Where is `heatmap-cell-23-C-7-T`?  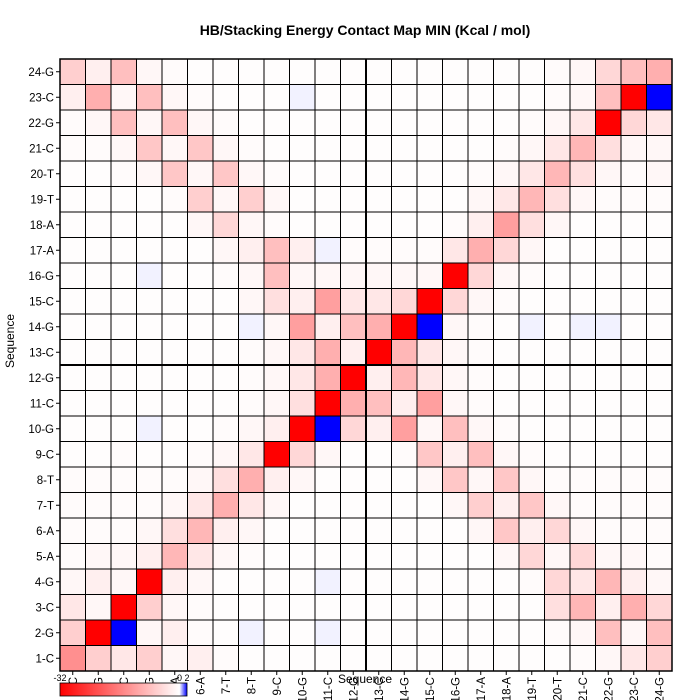
heatmap-cell-23-C-7-T is located at coordinates (226, 97).